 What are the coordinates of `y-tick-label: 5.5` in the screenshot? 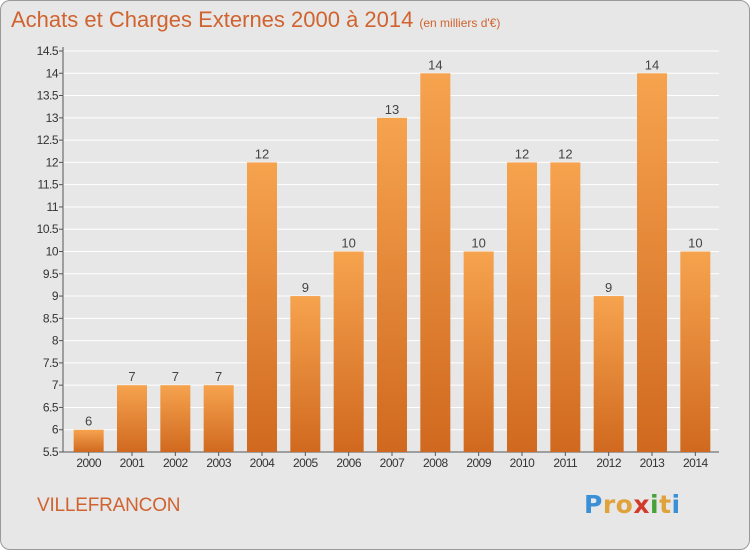 It's located at (51, 452).